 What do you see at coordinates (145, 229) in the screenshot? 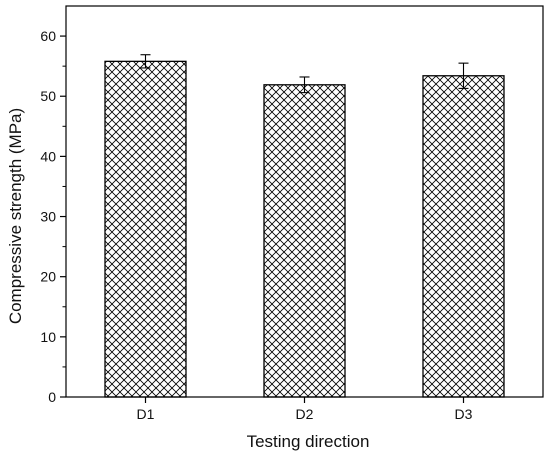
I see `bar-d1` at bounding box center [145, 229].